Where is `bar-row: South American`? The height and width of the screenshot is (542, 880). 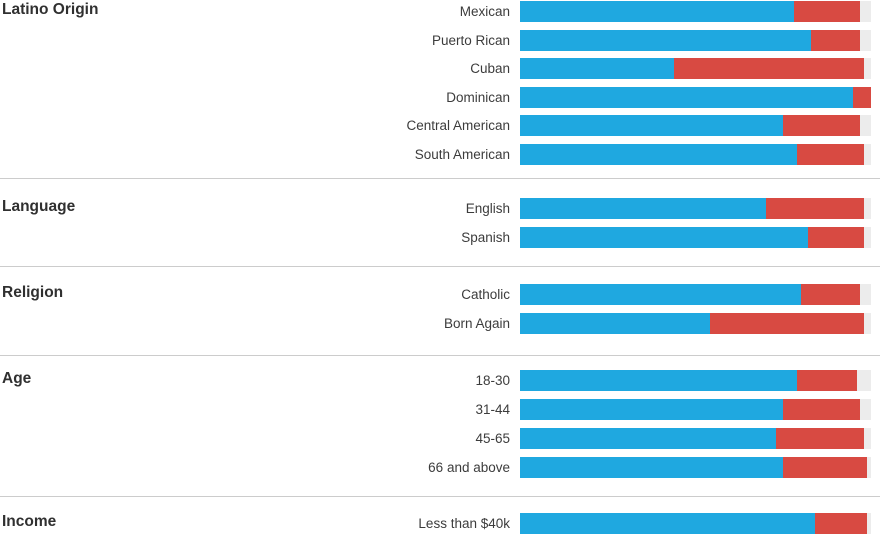
bar-row: South American is located at coordinates (440, 154).